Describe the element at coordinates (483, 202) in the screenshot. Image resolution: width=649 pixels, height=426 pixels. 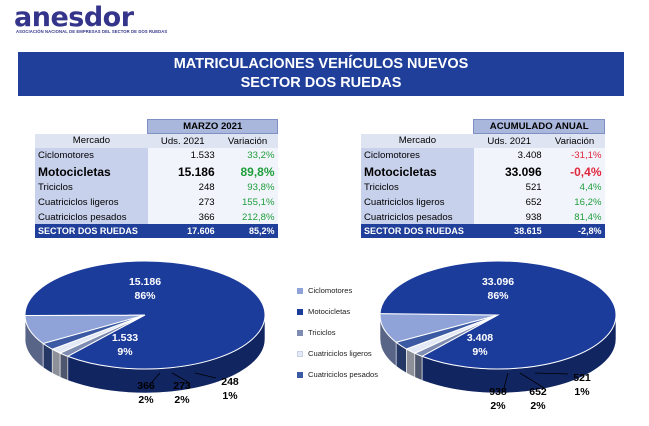
I see `table-row: Cuatriciclos ligeros 652 16,2%` at that location.